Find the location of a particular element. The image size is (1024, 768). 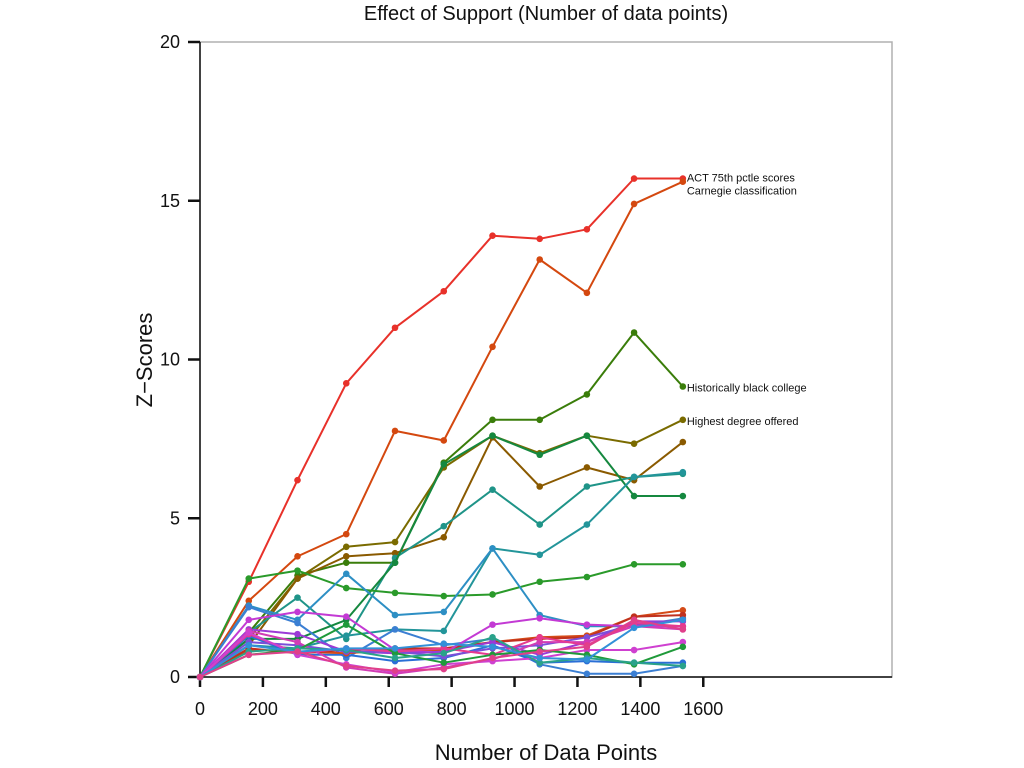

x-tick-label: 800 is located at coordinates (452, 709).